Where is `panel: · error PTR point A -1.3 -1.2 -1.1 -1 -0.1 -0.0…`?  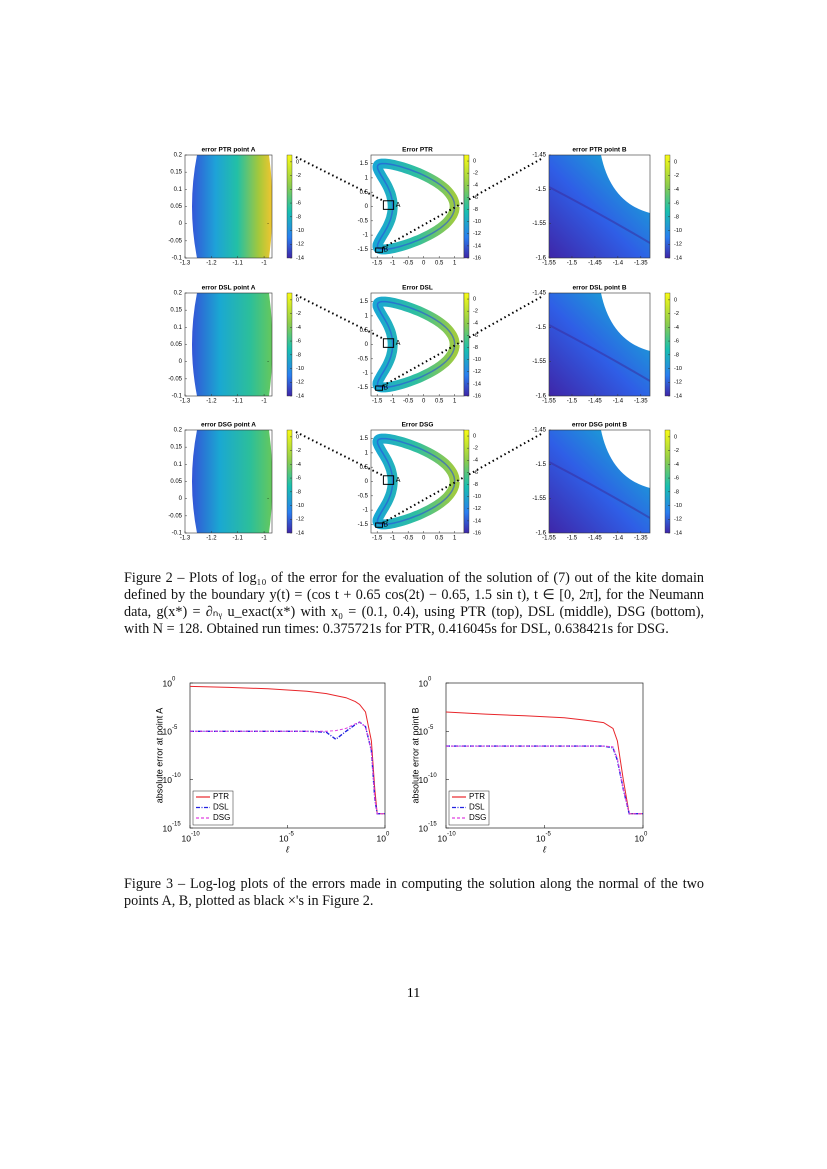
panel: · error PTR point A -1.3 -1.2 -1.1 -1 -0.1 -0.0… is located at coordinates (236, 207).